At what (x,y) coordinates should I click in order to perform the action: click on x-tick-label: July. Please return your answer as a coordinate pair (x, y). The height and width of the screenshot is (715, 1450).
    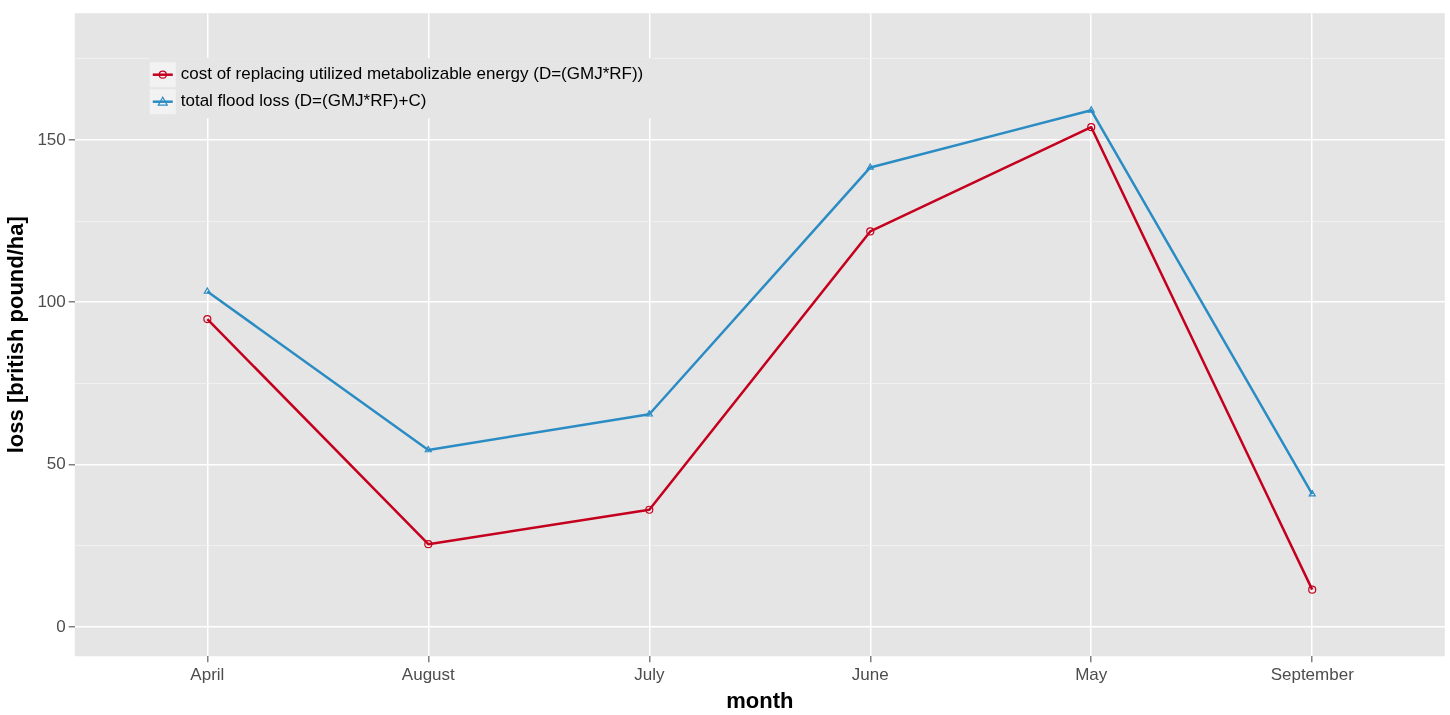
    Looking at the image, I should click on (649, 675).